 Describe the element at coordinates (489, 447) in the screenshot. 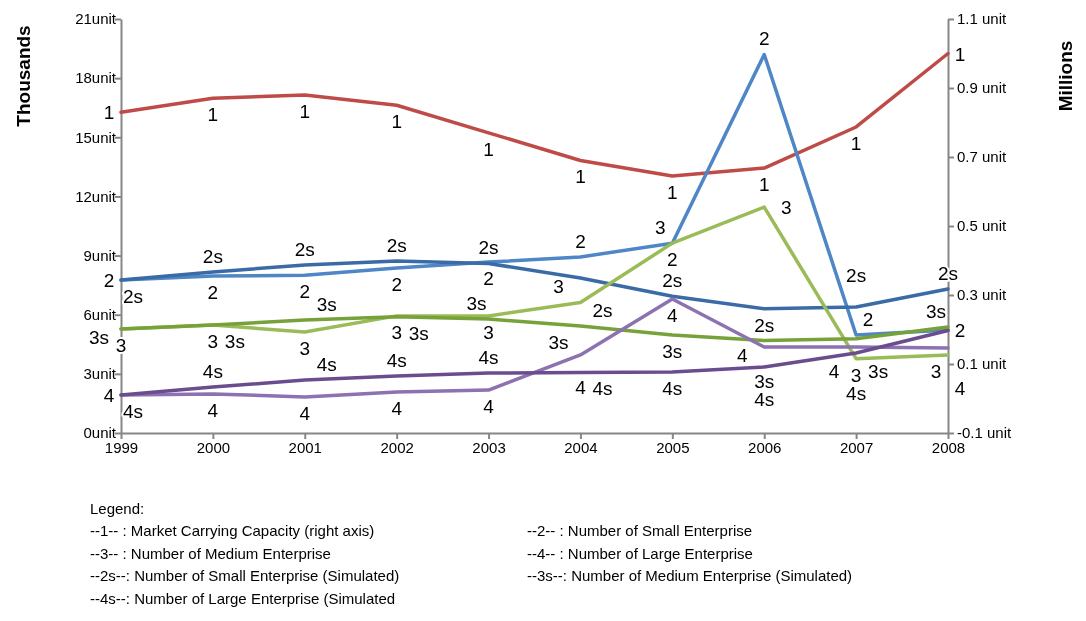

I see `x-tick-label: 2003` at that location.